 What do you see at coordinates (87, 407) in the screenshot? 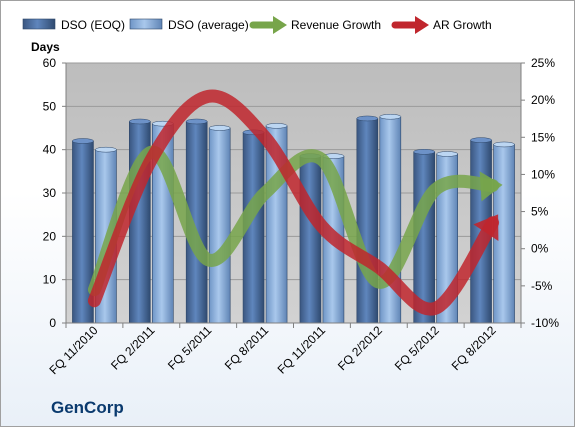
I see `brand-label: GenCorp` at bounding box center [87, 407].